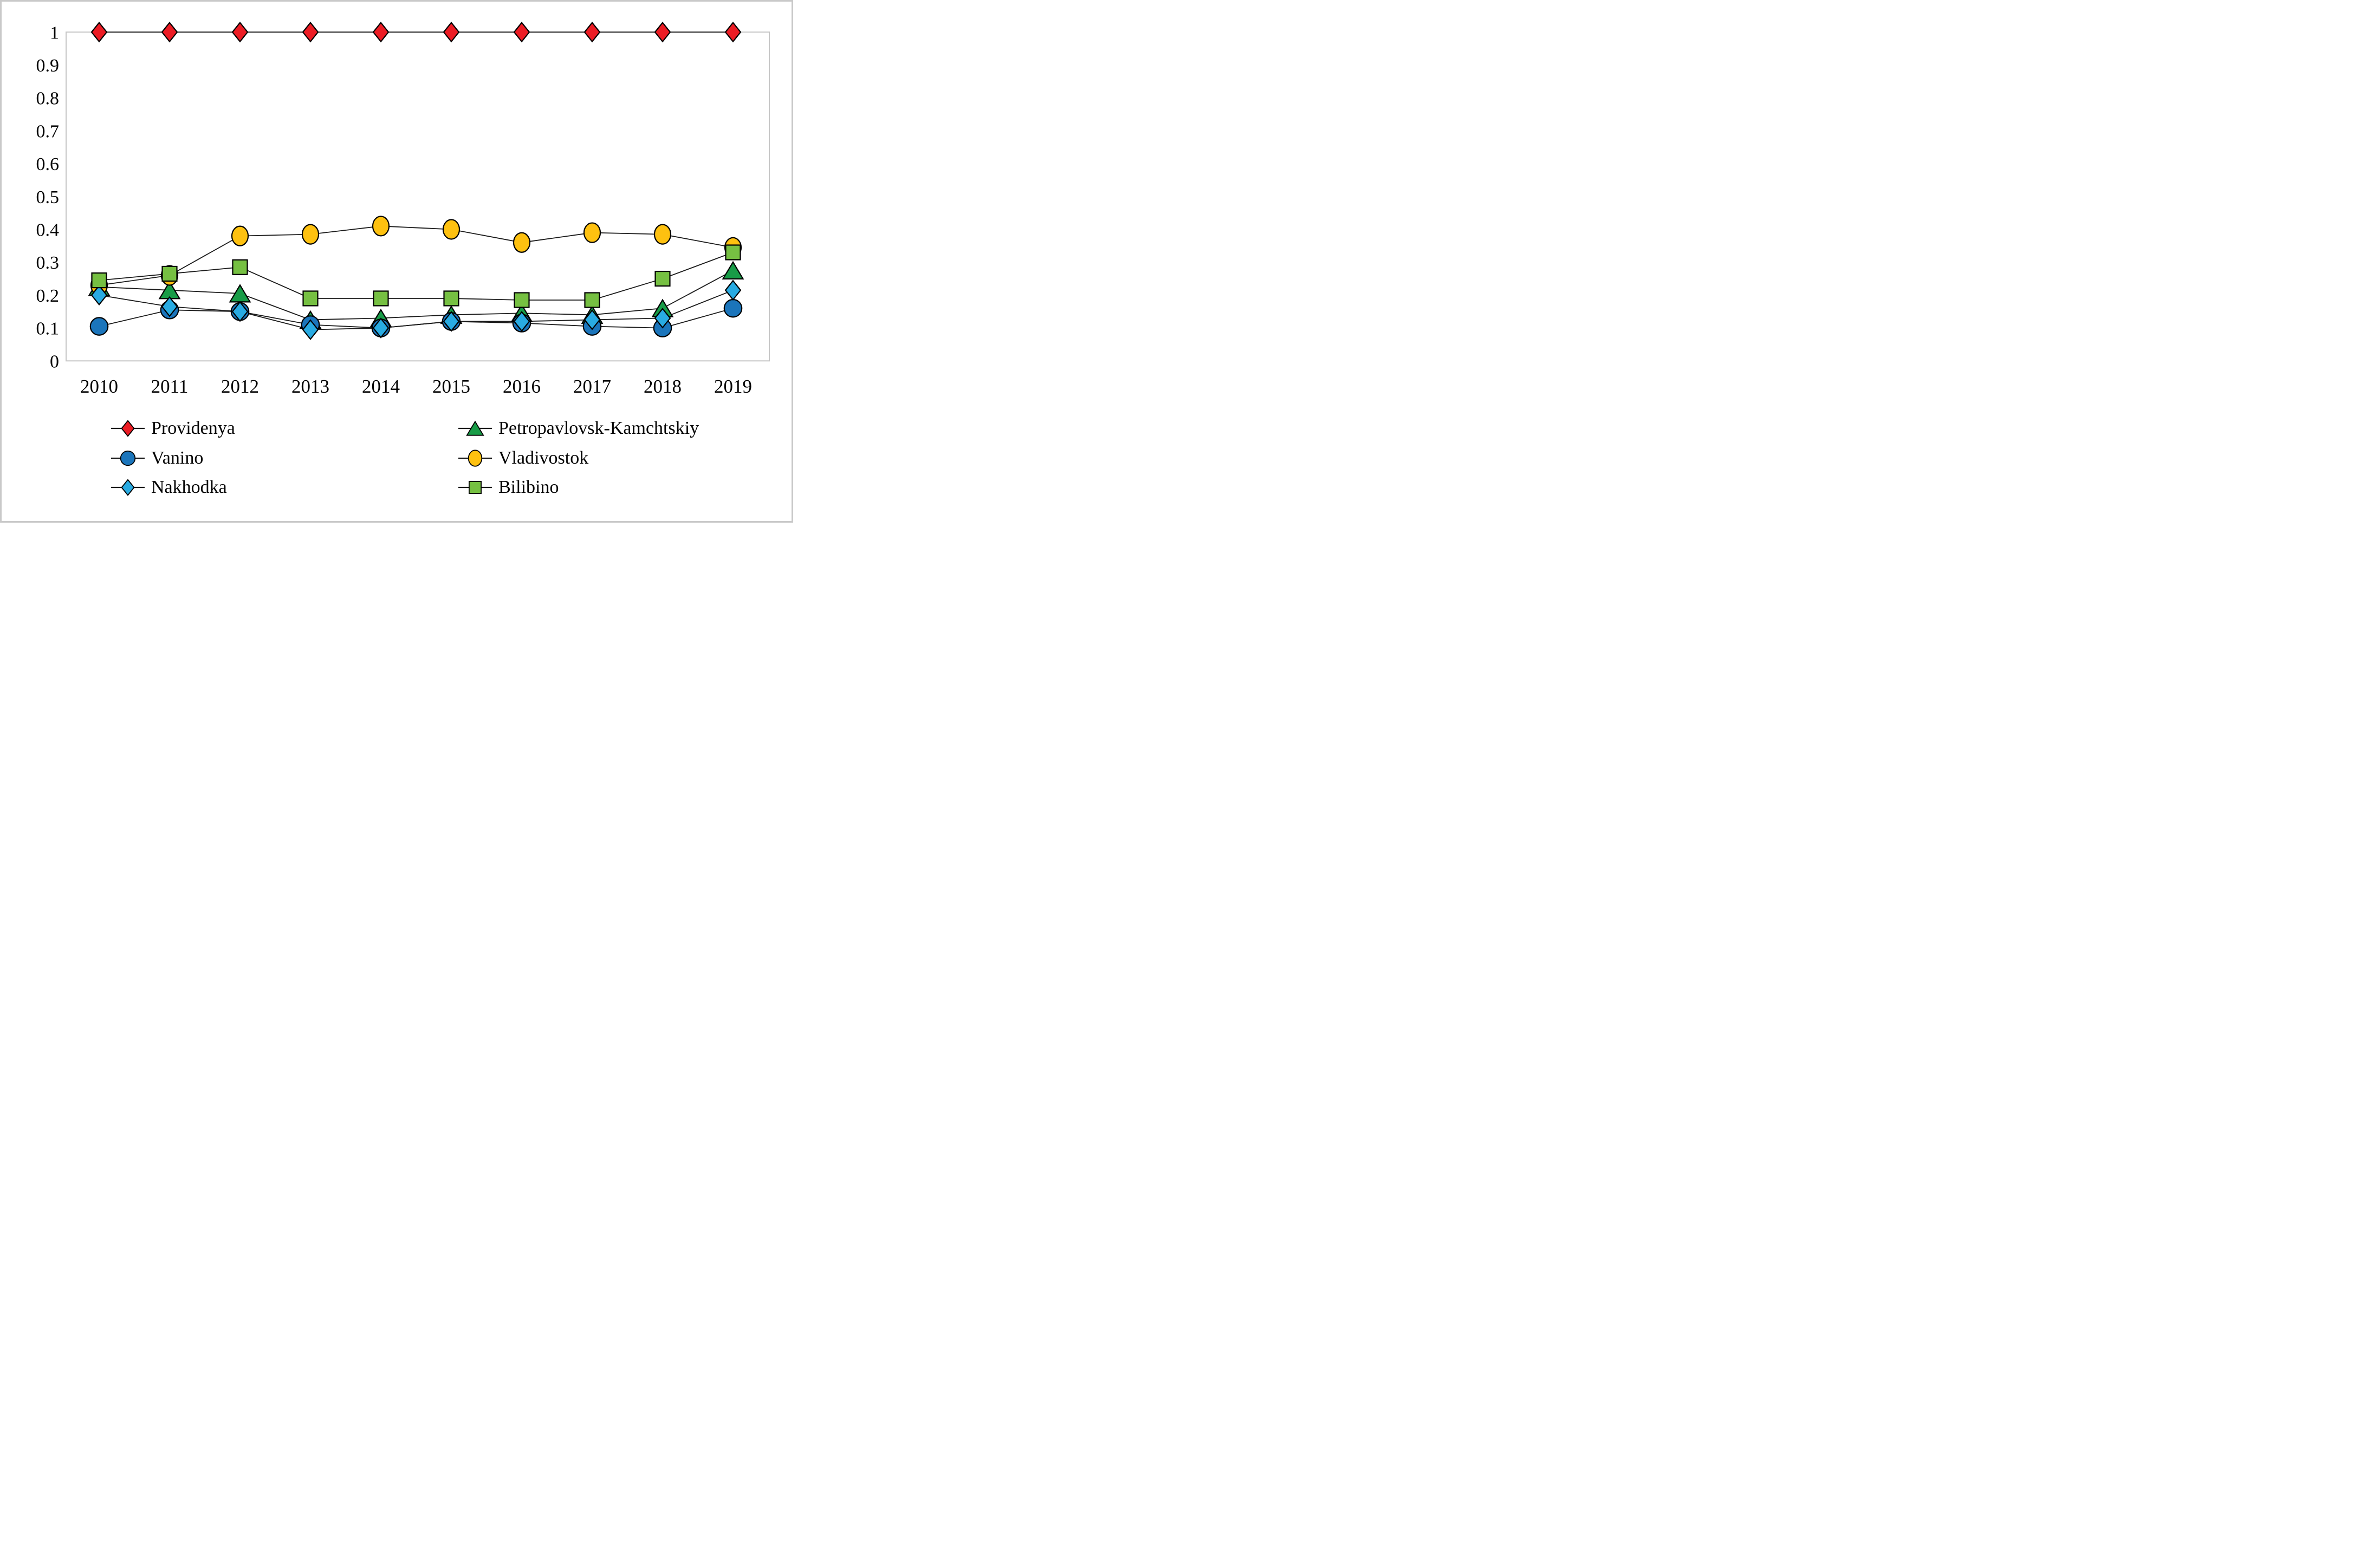 The image size is (2380, 1568). Describe the element at coordinates (733, 387) in the screenshot. I see `x-tick-label: 2019` at that location.